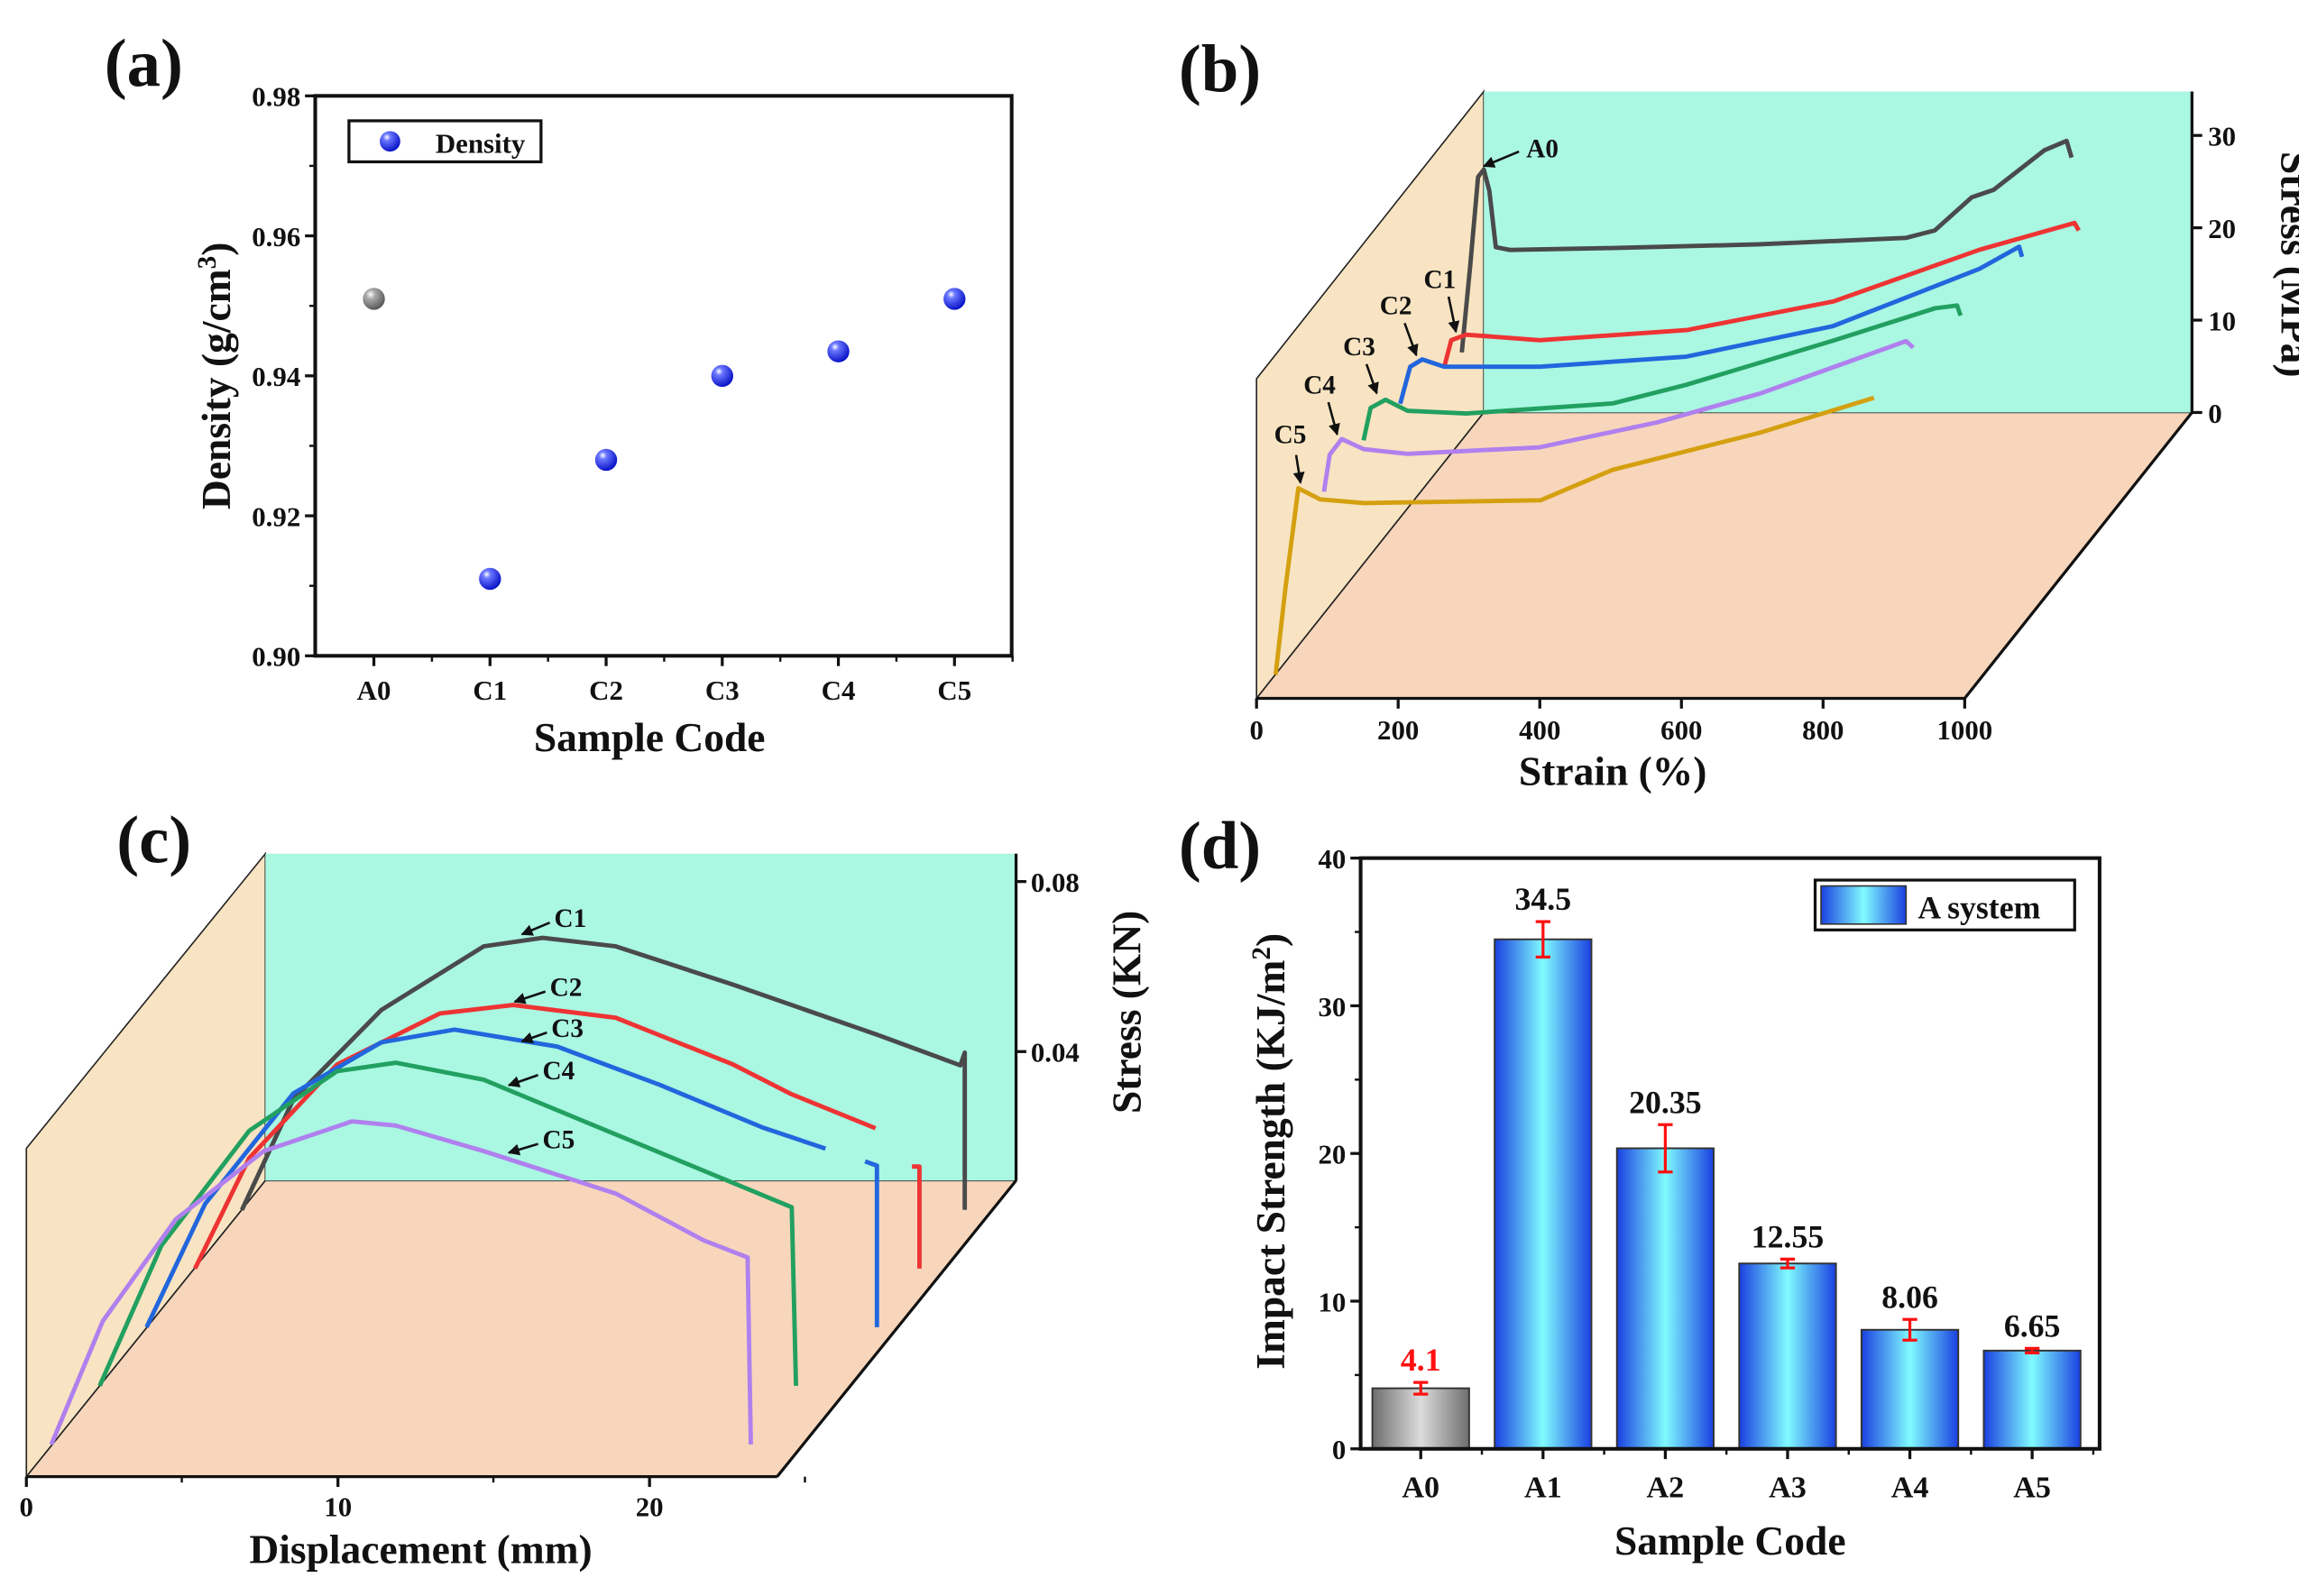 The height and width of the screenshot is (1596, 2299). I want to click on y-tick-label: 20, so click(1332, 1154).